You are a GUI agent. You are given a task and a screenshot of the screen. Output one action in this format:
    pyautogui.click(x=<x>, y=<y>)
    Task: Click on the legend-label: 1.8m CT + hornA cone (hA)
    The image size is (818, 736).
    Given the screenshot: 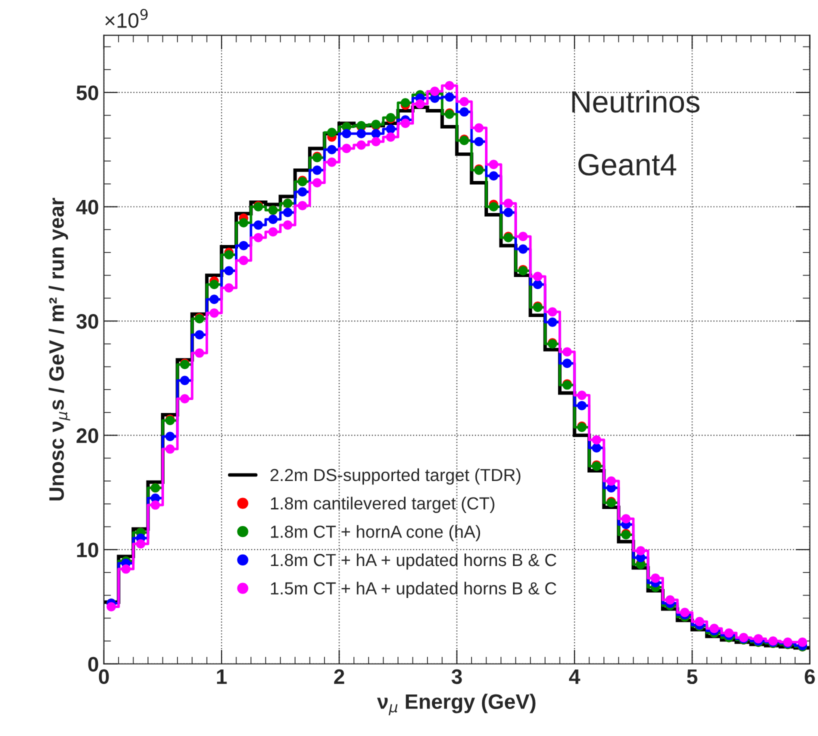 What is the action you would take?
    pyautogui.click(x=375, y=533)
    